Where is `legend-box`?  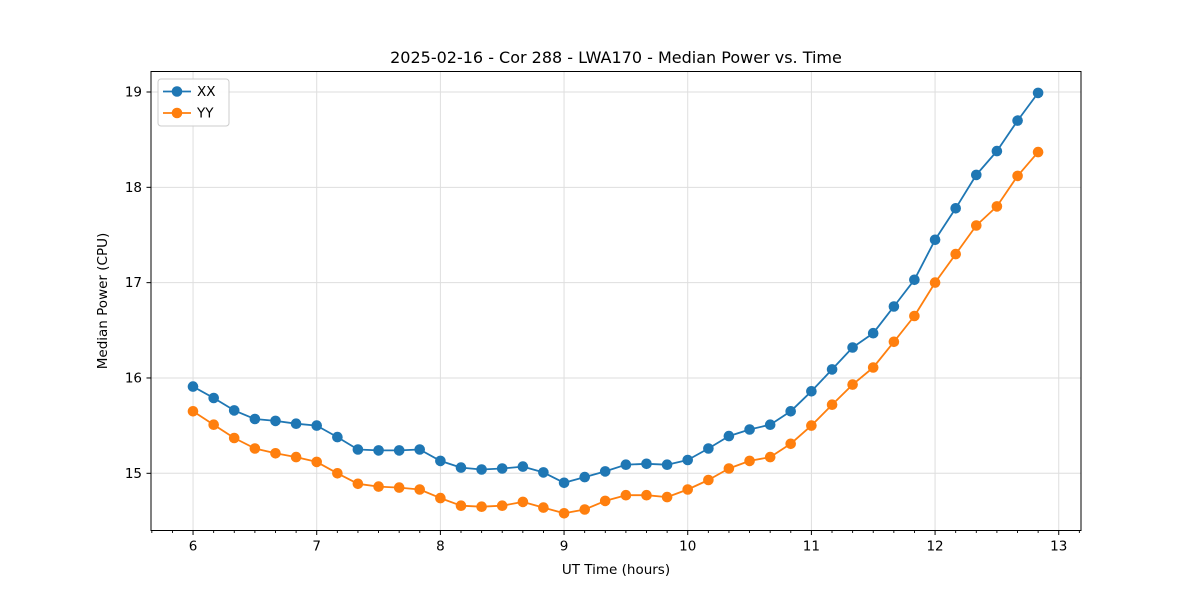
legend-box is located at coordinates (193, 102).